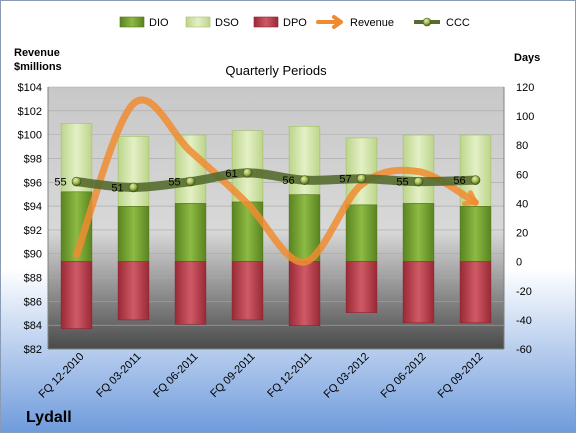 The width and height of the screenshot is (576, 433). I want to click on right-tick-label-1: -40, so click(524, 321).